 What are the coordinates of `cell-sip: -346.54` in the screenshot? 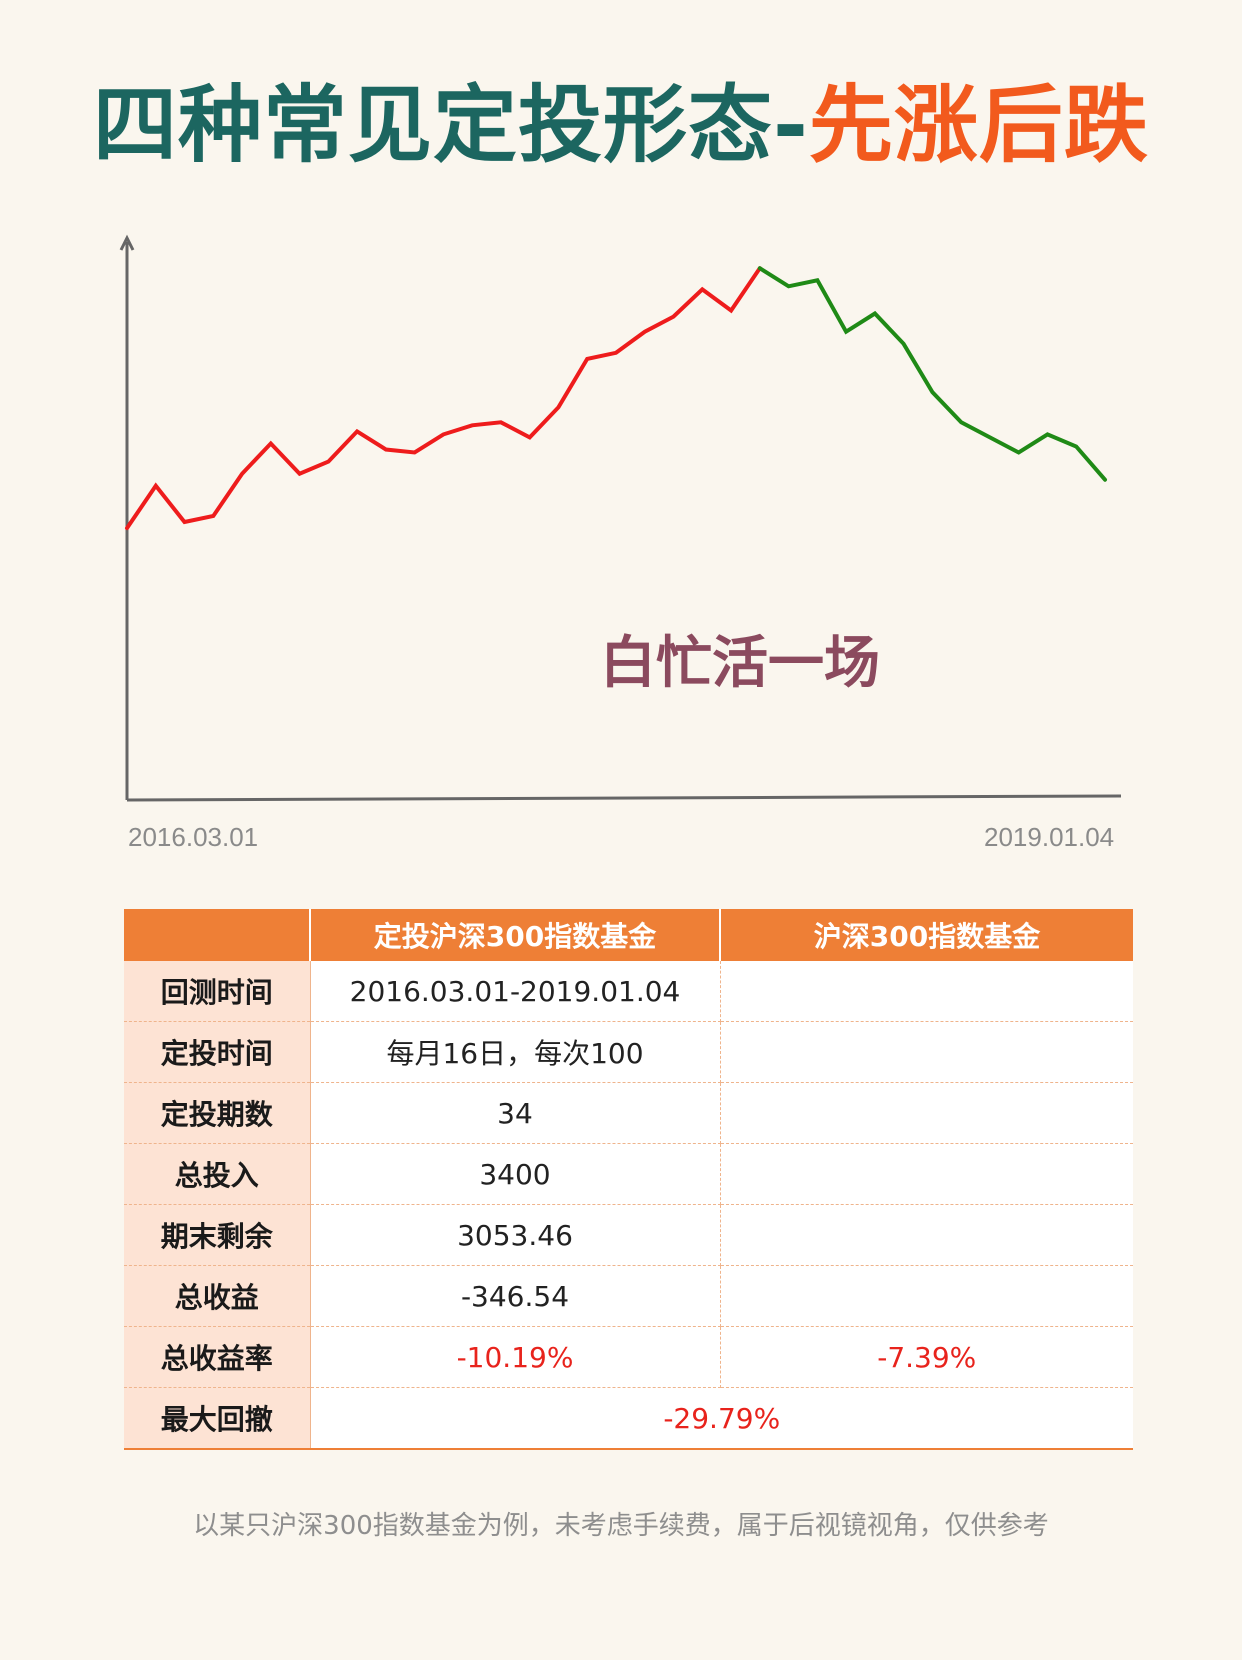 It's located at (515, 1296).